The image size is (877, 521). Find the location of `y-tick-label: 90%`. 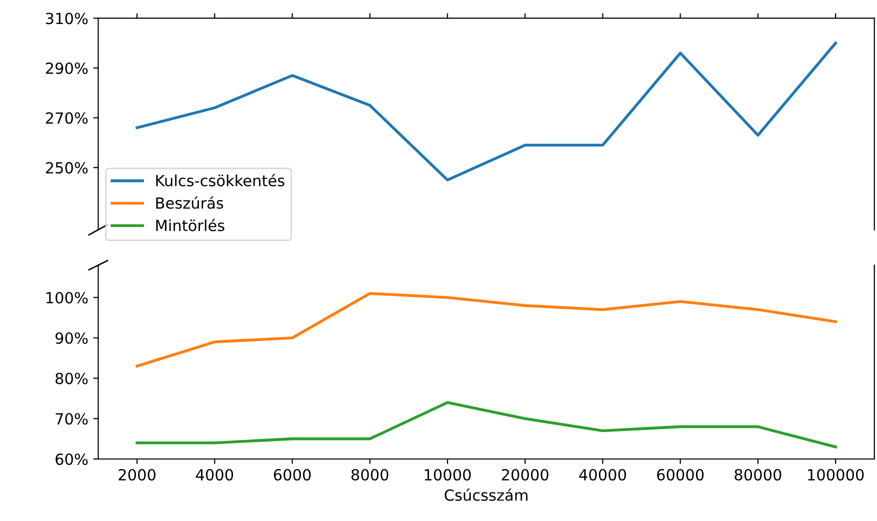

y-tick-label: 90% is located at coordinates (72, 338).